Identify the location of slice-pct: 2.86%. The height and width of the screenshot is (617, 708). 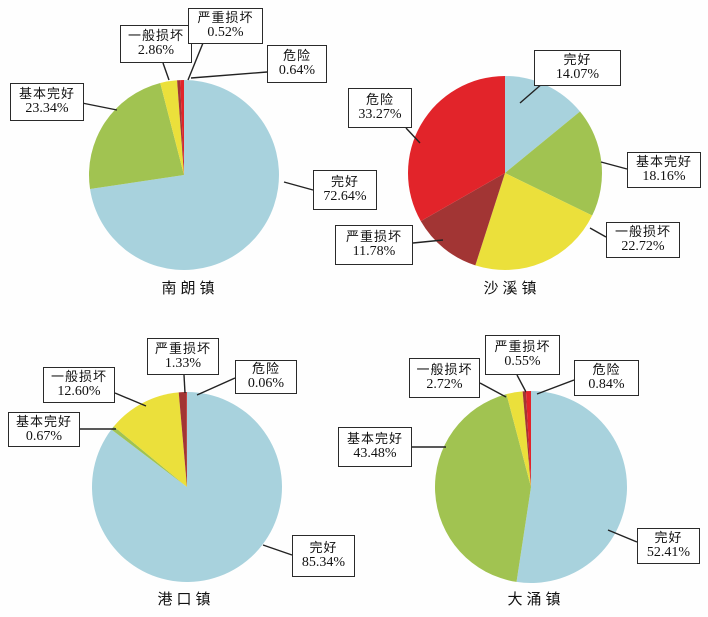
(156, 51).